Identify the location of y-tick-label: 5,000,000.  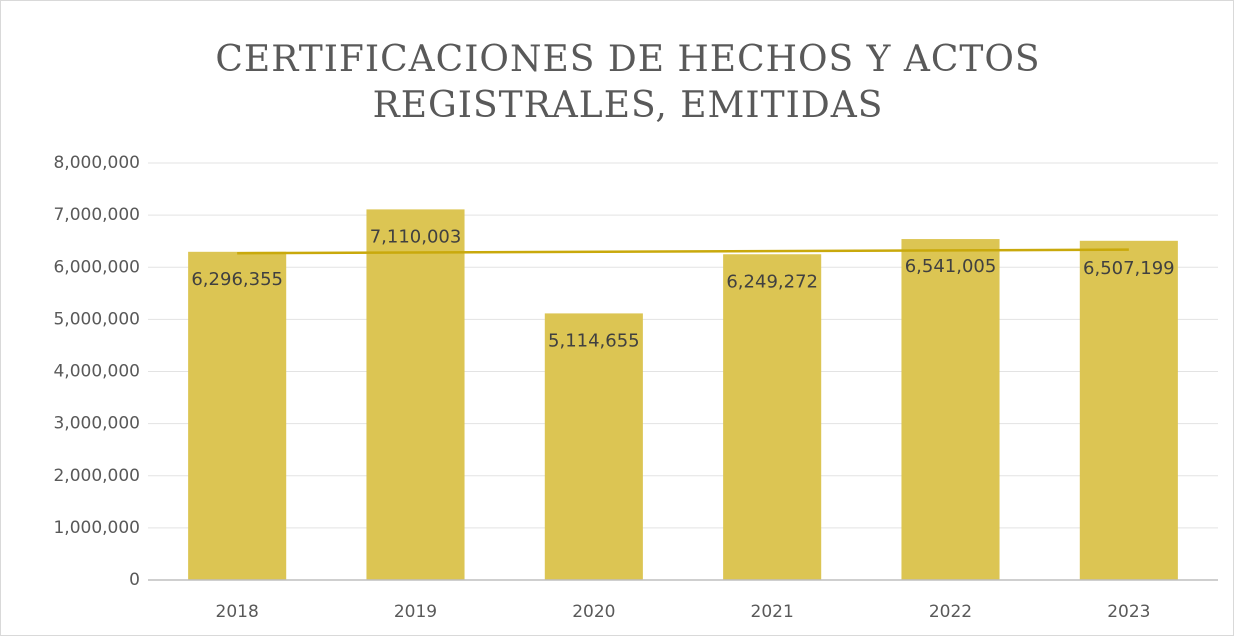
(96, 319).